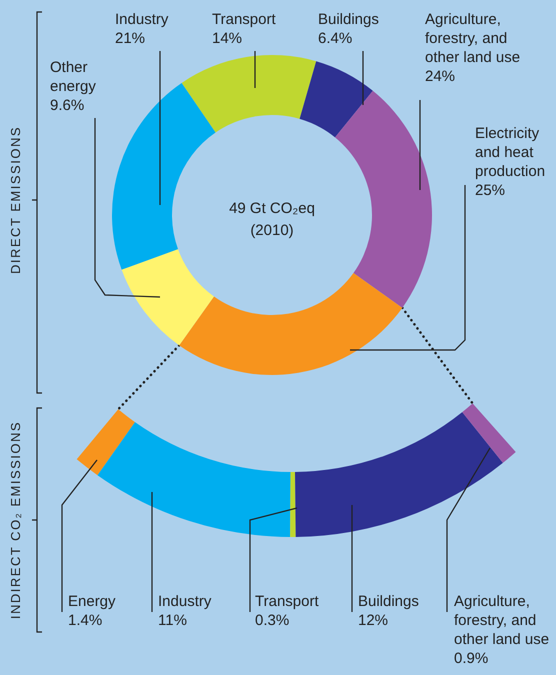 The width and height of the screenshot is (556, 675). Describe the element at coordinates (67, 105) in the screenshot. I see `data-label: 9.6%` at that location.